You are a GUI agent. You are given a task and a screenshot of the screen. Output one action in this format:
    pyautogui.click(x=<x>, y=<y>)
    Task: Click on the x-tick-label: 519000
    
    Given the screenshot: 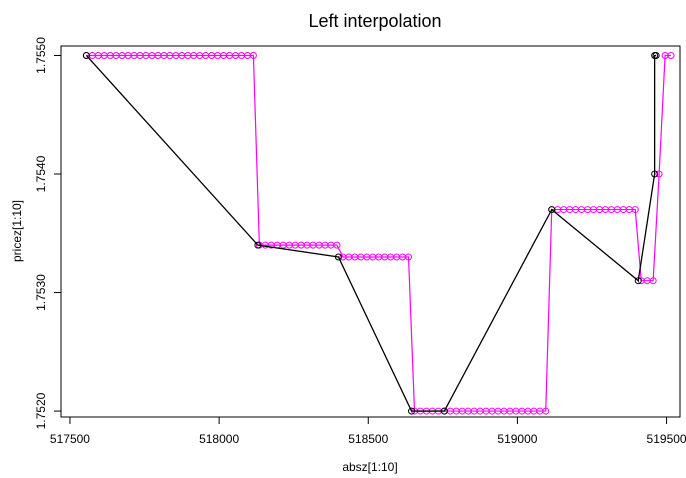 What is the action you would take?
    pyautogui.click(x=517, y=439)
    